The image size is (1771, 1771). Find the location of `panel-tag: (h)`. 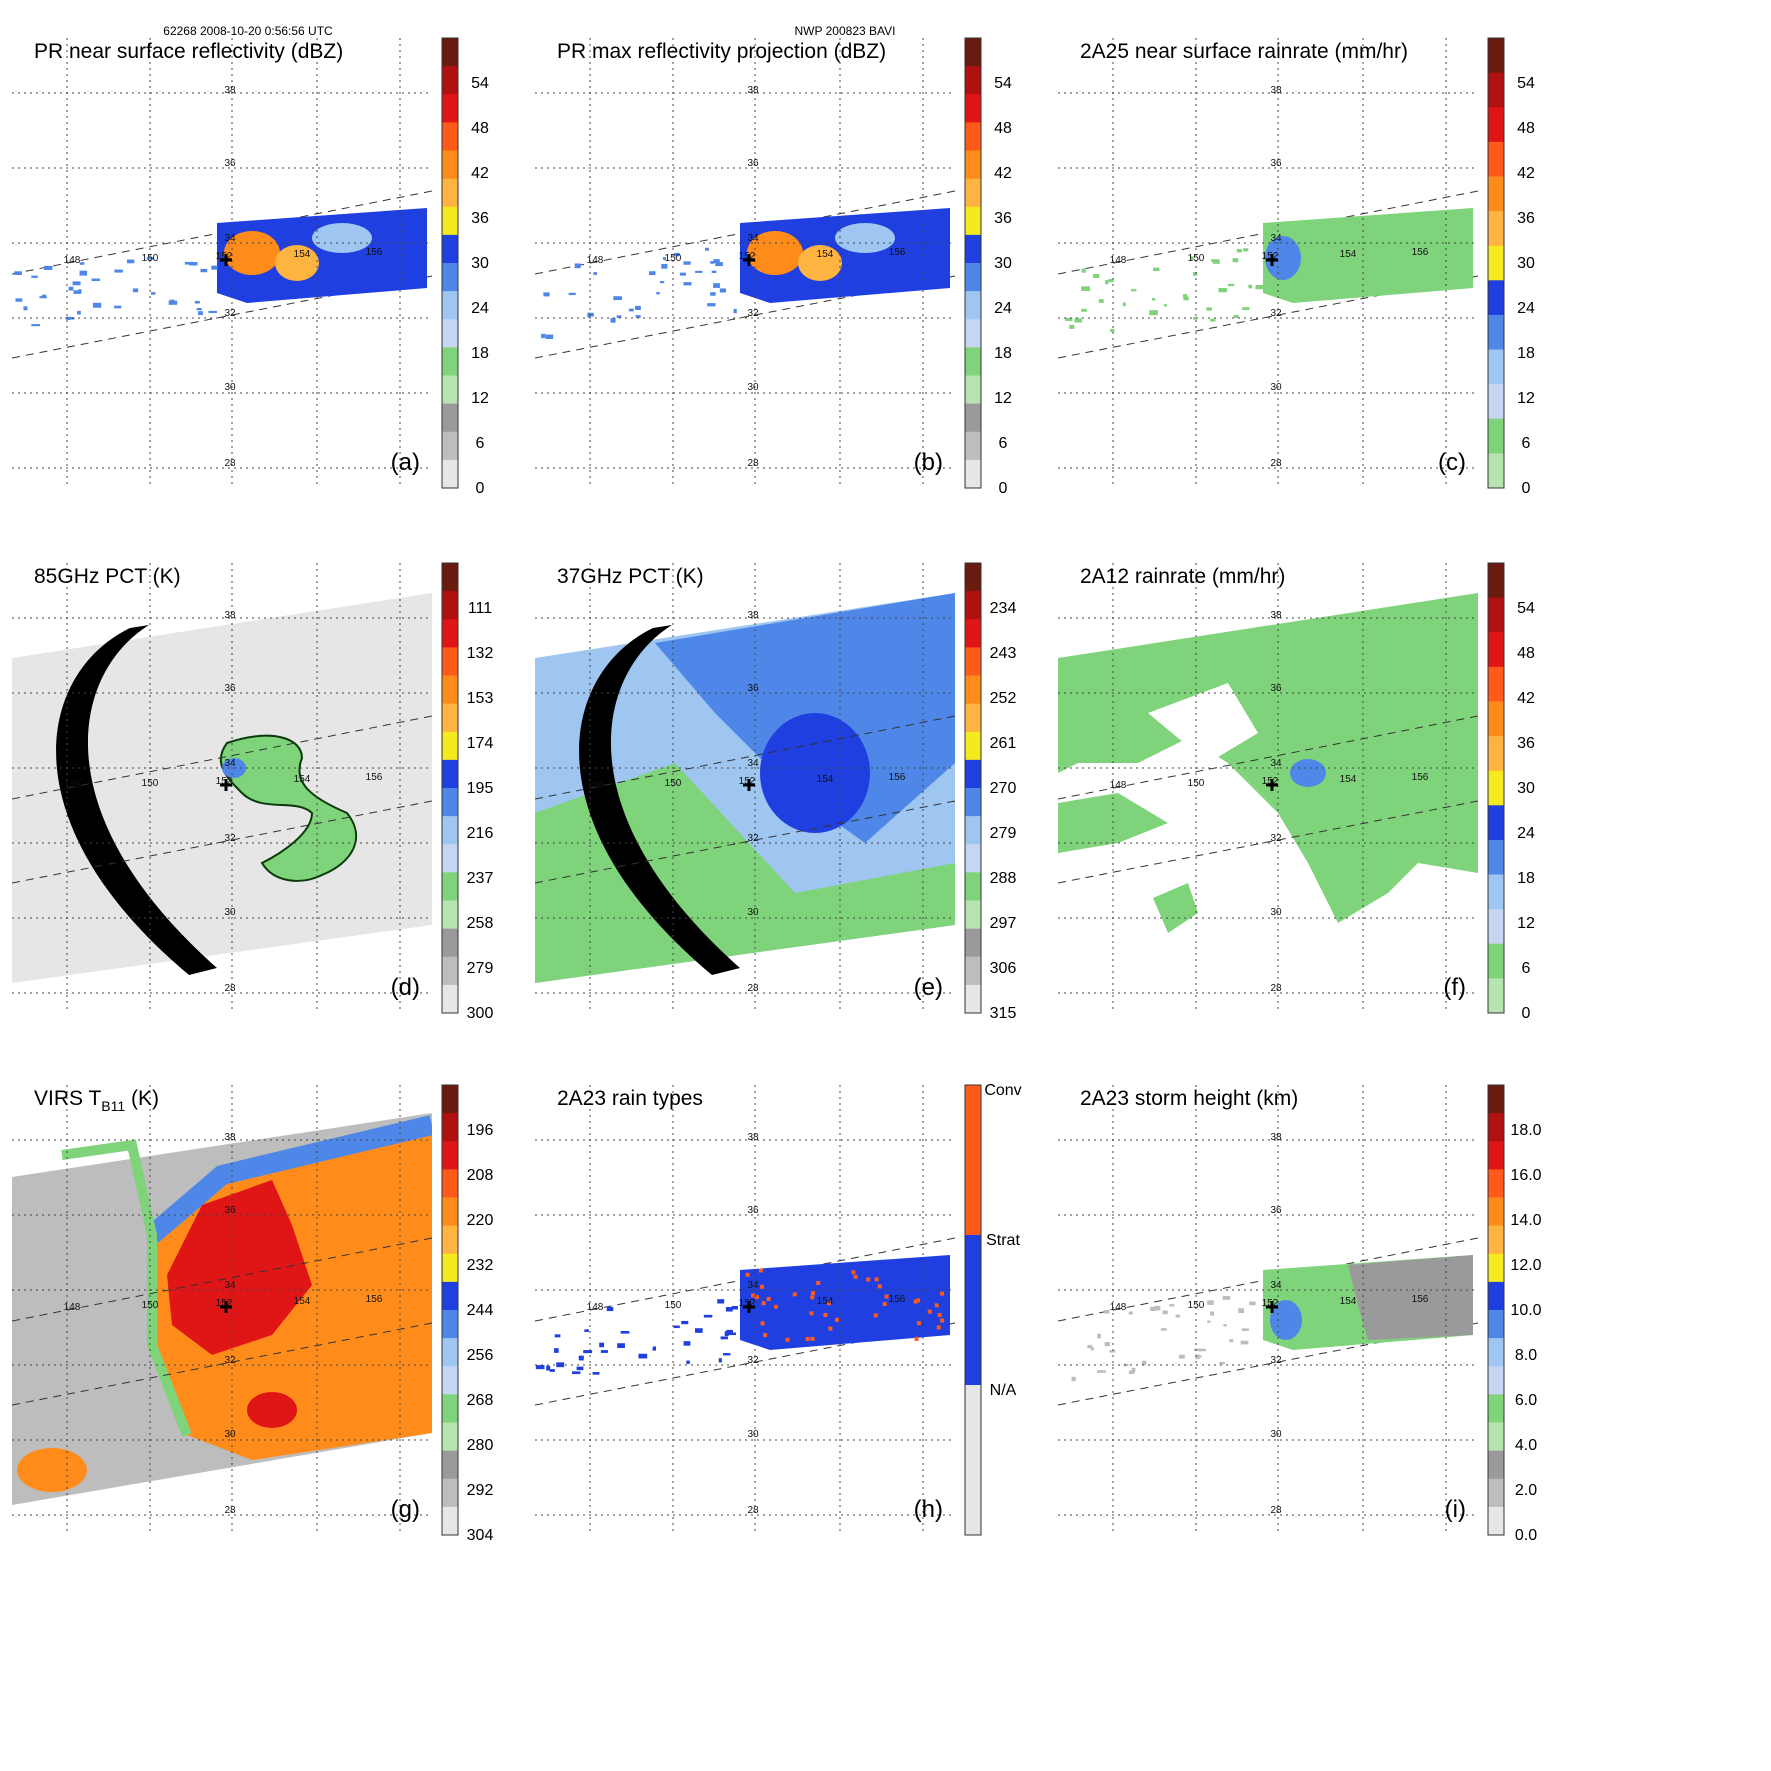

panel-tag: (h) is located at coordinates (928, 1509).